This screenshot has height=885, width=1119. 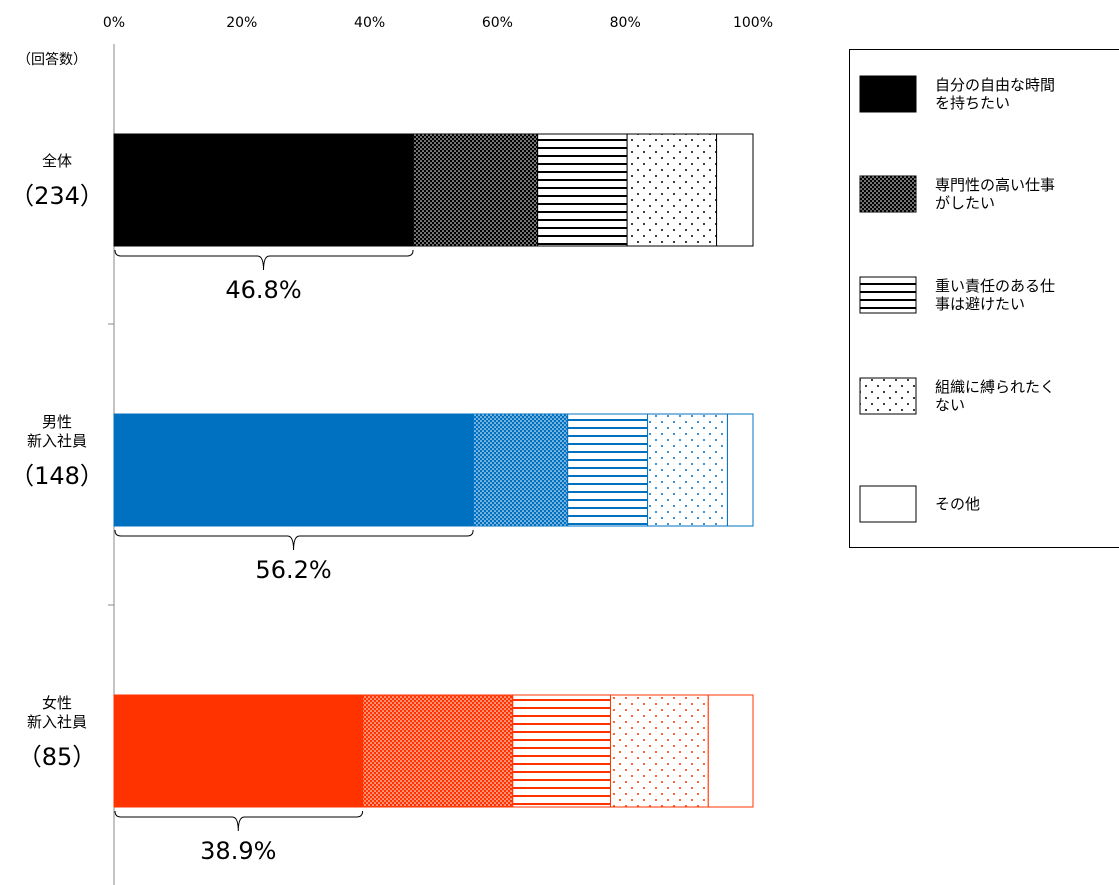 I want to click on legend-label: 事は避けたい, so click(x=980, y=304).